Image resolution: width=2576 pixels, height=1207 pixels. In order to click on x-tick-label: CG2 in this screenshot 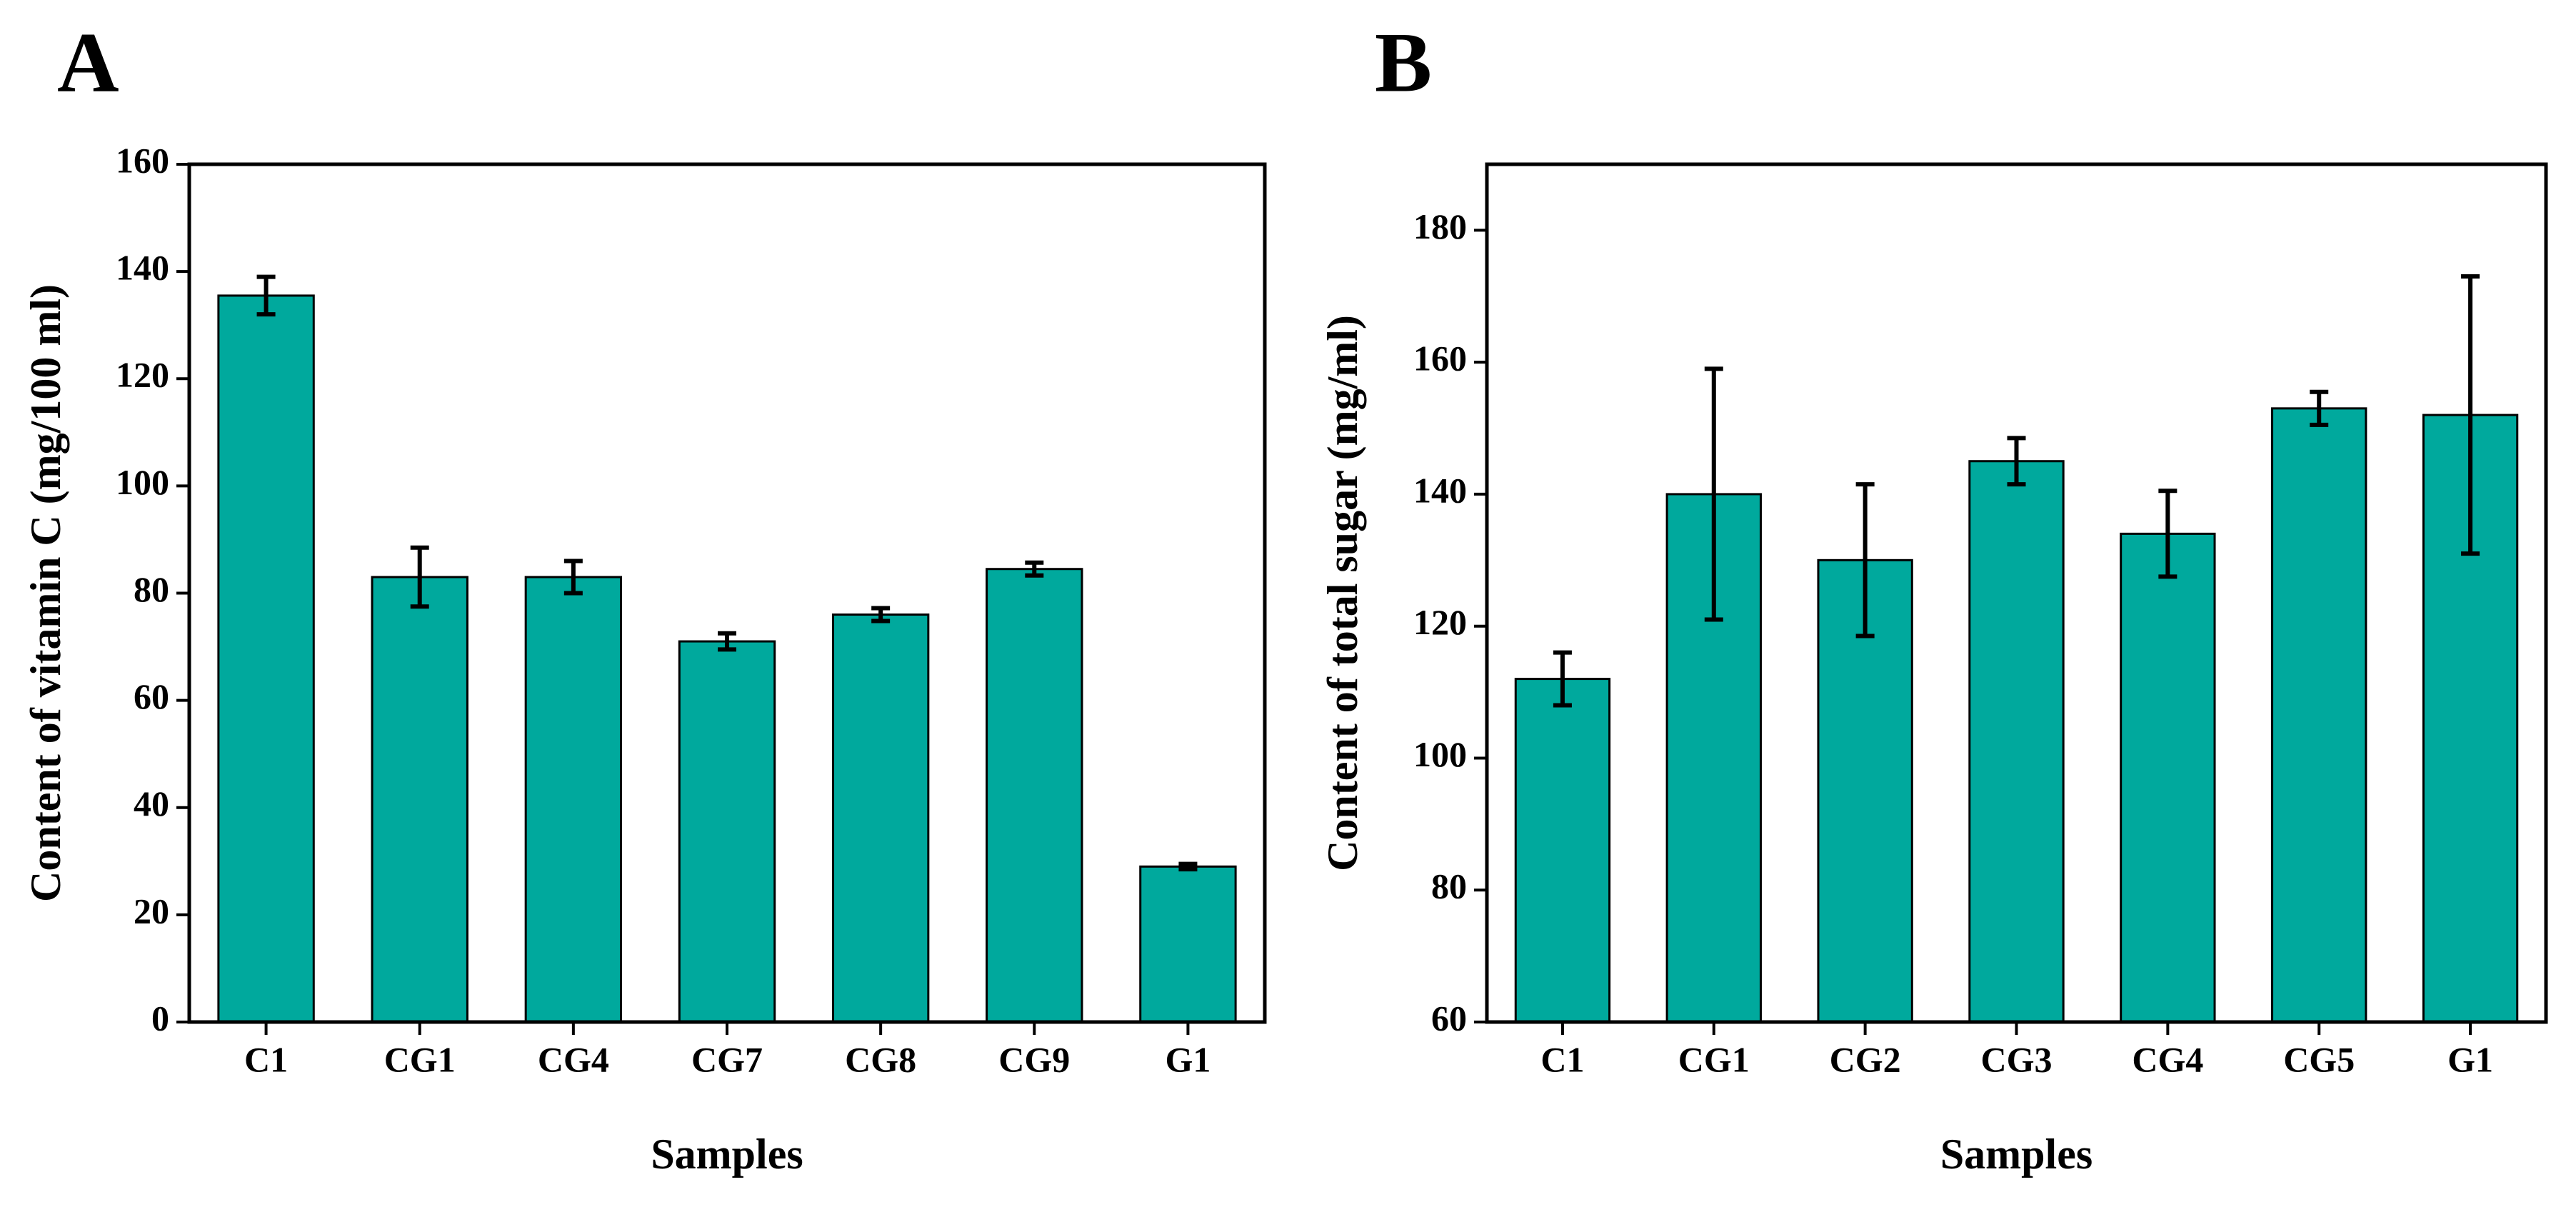, I will do `click(1865, 1059)`.